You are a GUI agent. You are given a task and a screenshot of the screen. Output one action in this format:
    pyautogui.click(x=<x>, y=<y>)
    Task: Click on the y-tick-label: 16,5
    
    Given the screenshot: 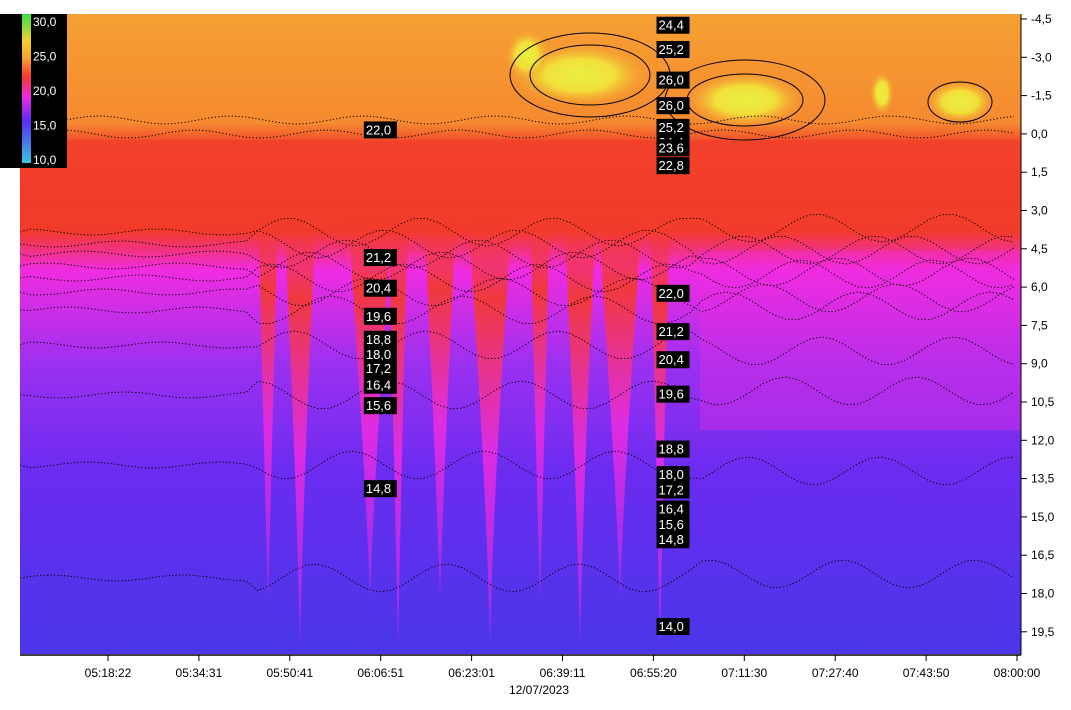 What is the action you would take?
    pyautogui.click(x=1043, y=555)
    